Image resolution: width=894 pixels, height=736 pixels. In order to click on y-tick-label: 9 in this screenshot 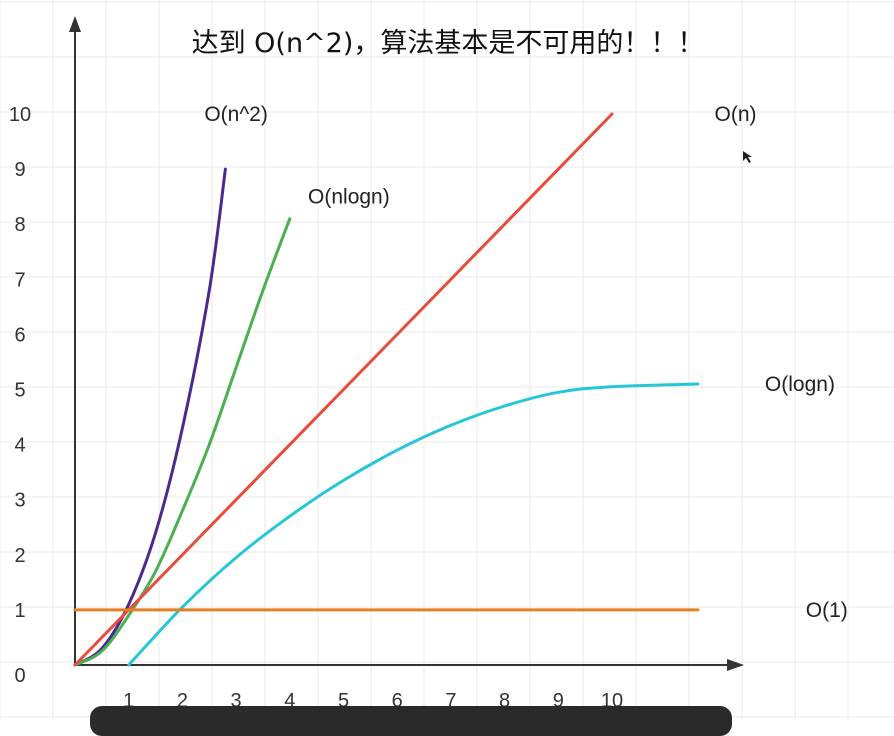, I will do `click(19, 170)`.